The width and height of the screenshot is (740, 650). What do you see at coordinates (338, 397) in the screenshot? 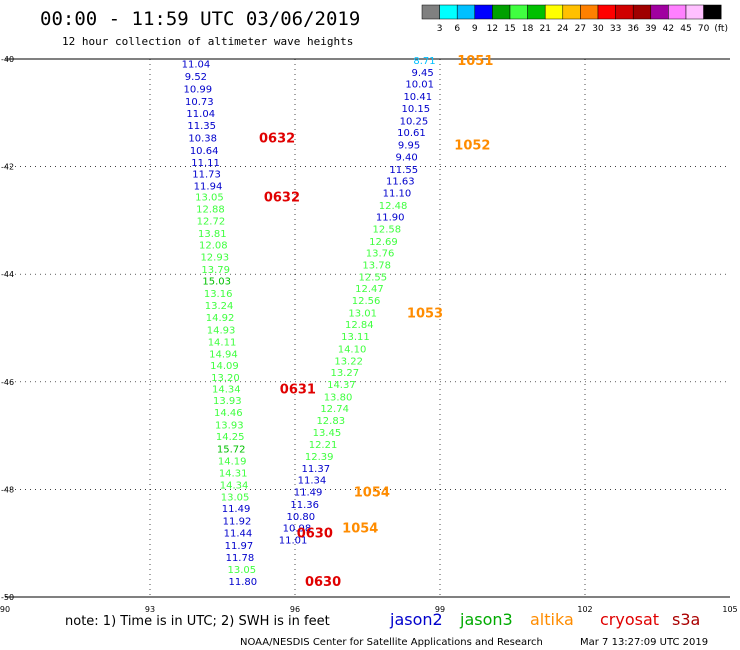
I see `wave-height-value: 13.80` at bounding box center [338, 397].